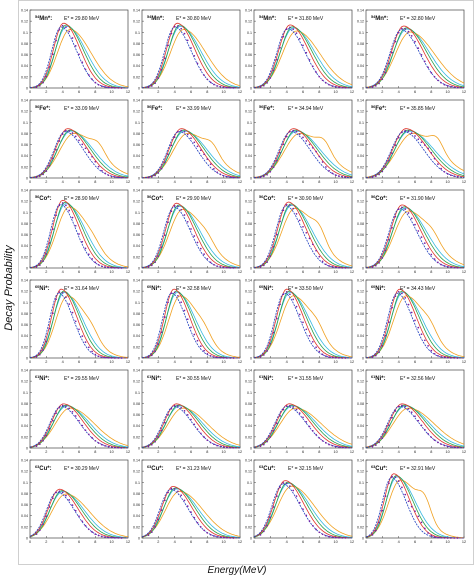 The width and height of the screenshot is (474, 576). I want to click on nucleus-element: Co*:, so click(45, 199).